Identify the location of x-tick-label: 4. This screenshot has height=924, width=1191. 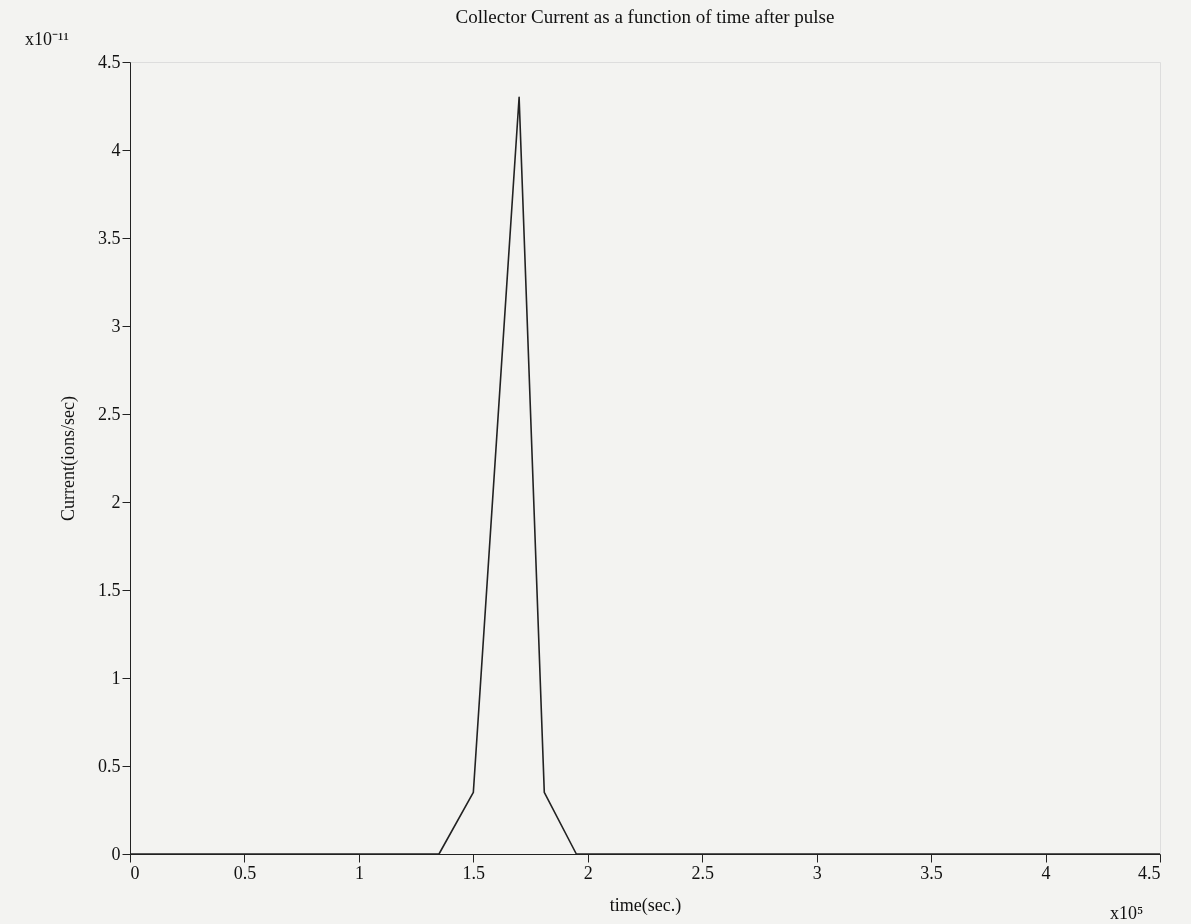
(1046, 872).